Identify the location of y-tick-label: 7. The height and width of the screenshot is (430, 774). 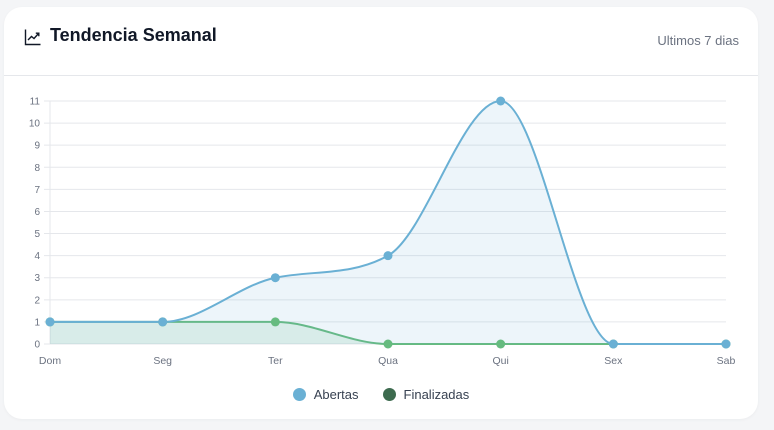
(37, 190).